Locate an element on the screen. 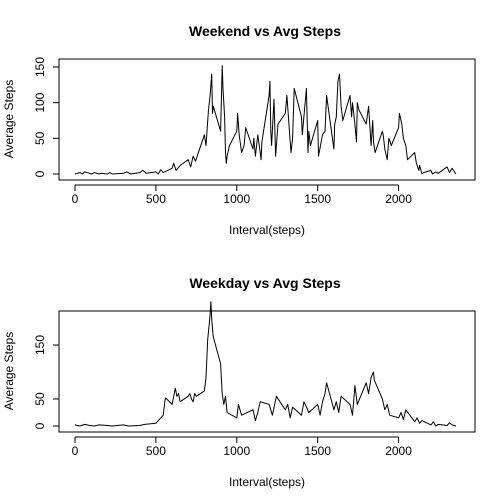 Image resolution: width=504 pixels, height=504 pixels. weekday-x-tick-label: 500 is located at coordinates (156, 451).